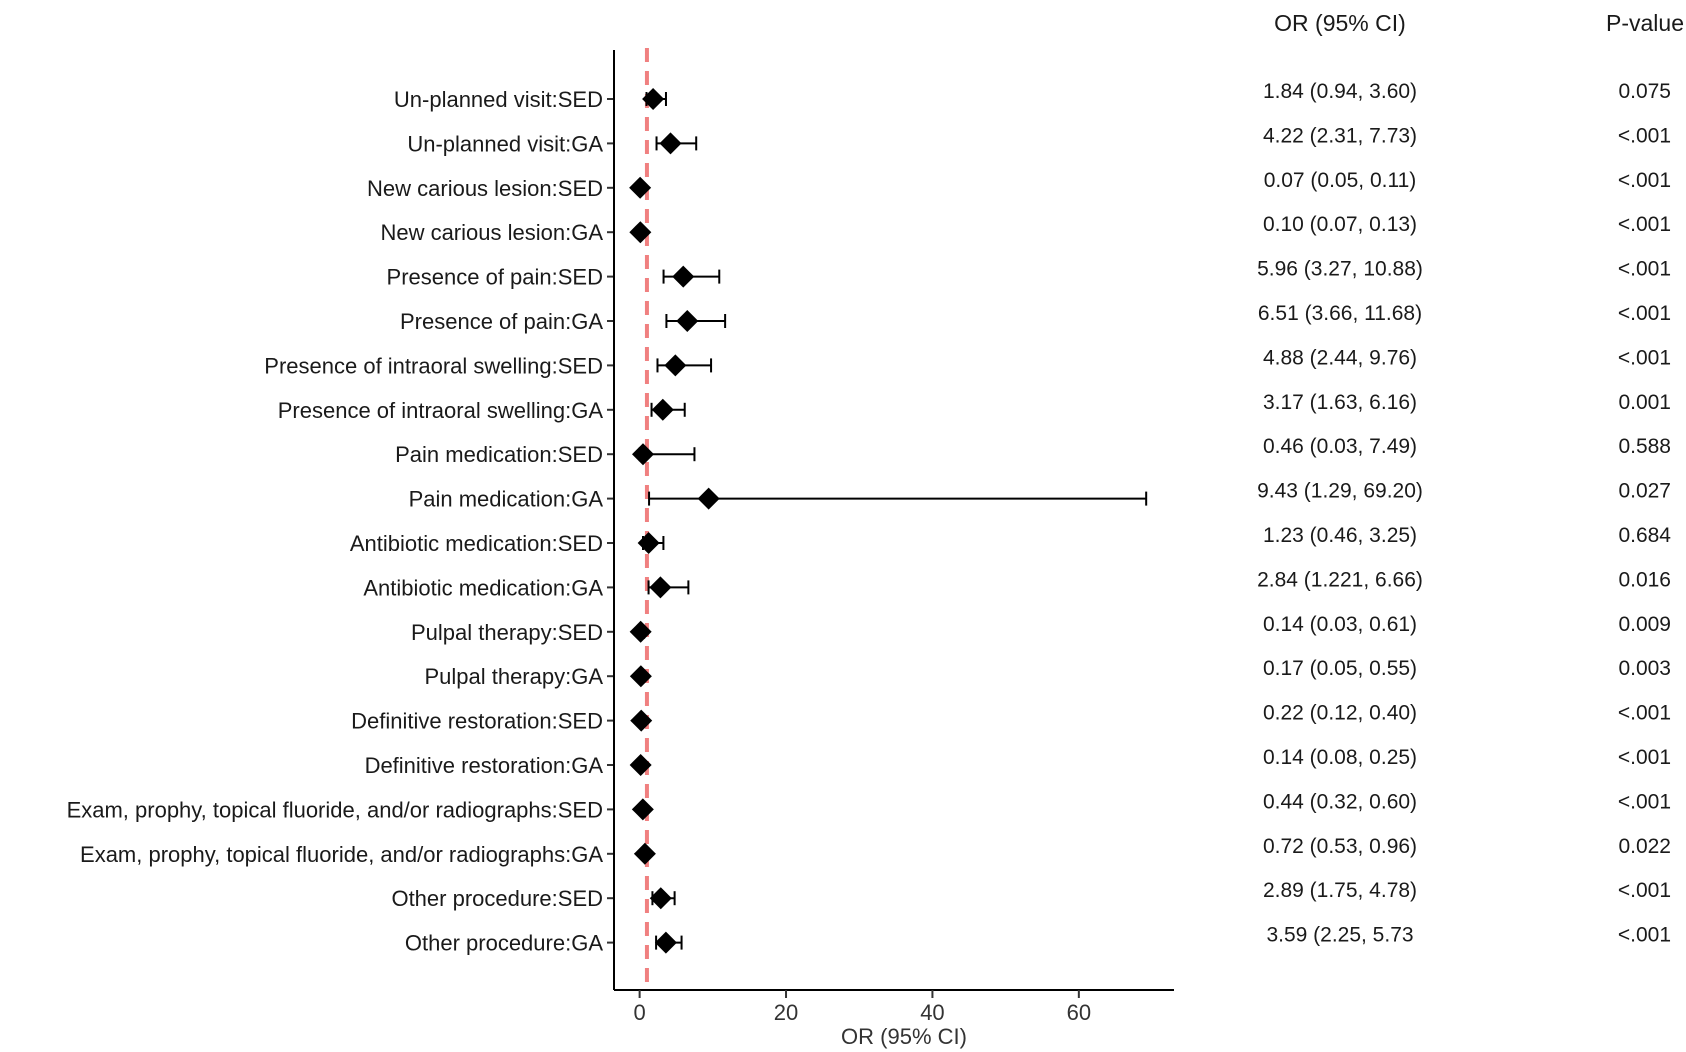  I want to click on or-ci-value: 2.89 (1.75, 4.78), so click(1340, 890).